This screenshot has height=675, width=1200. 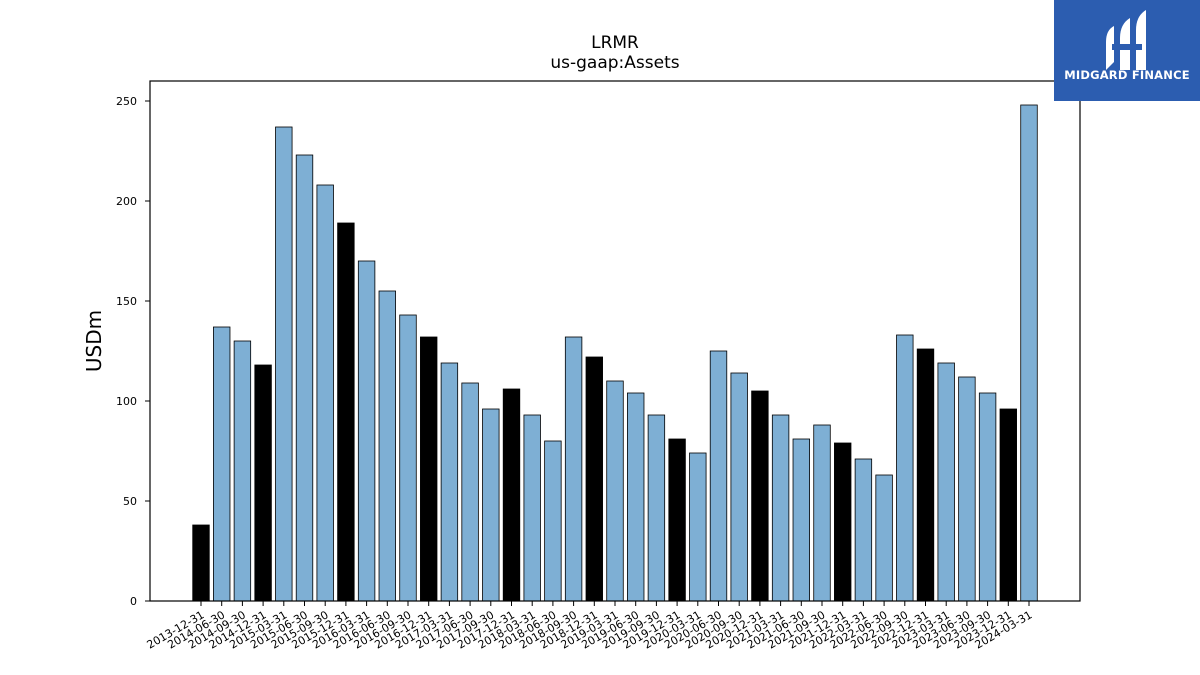 I want to click on y-tick-label: 0, so click(x=133, y=601).